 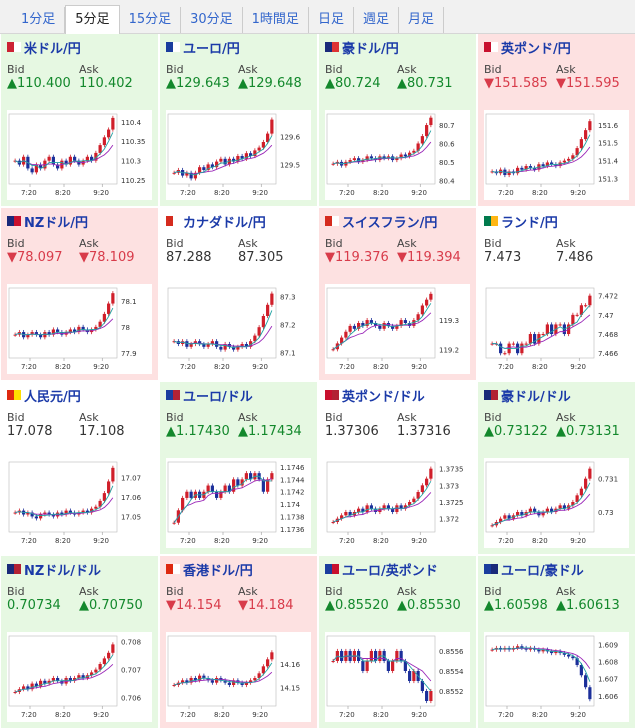 What do you see at coordinates (211, 49) in the screenshot?
I see `pair-name: ユーロ/円` at bounding box center [211, 49].